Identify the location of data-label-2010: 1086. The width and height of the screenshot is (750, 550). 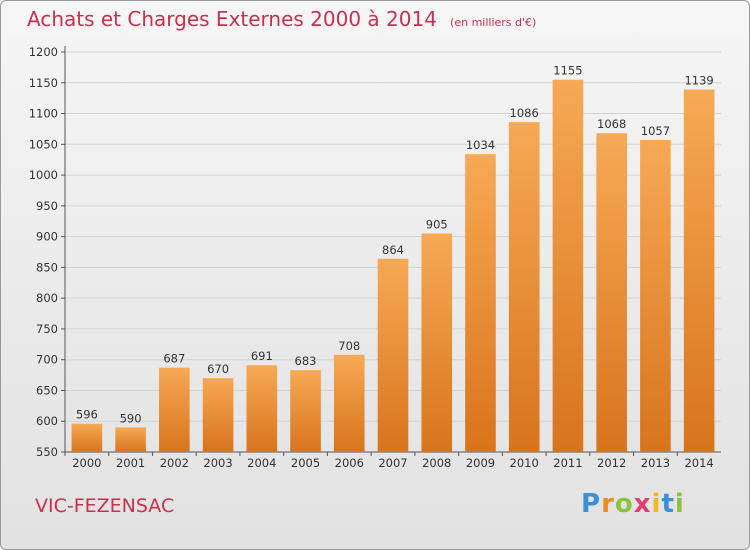
(524, 113).